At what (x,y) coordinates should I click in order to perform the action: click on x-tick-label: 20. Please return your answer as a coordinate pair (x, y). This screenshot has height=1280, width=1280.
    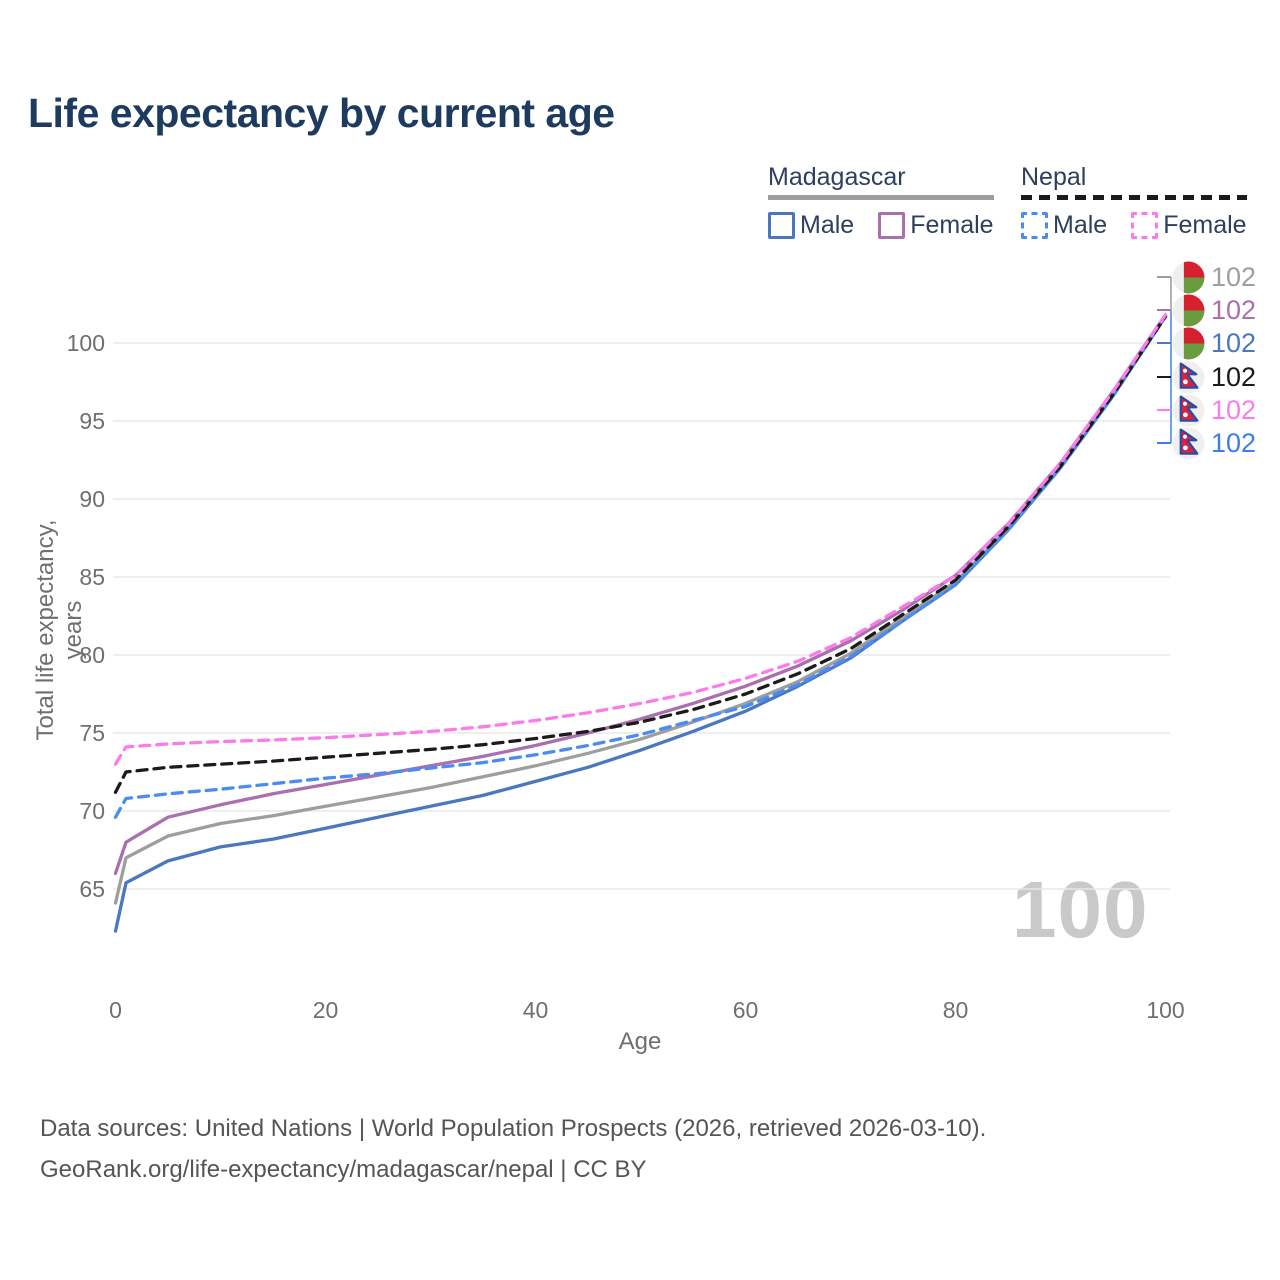
    Looking at the image, I should click on (325, 1010).